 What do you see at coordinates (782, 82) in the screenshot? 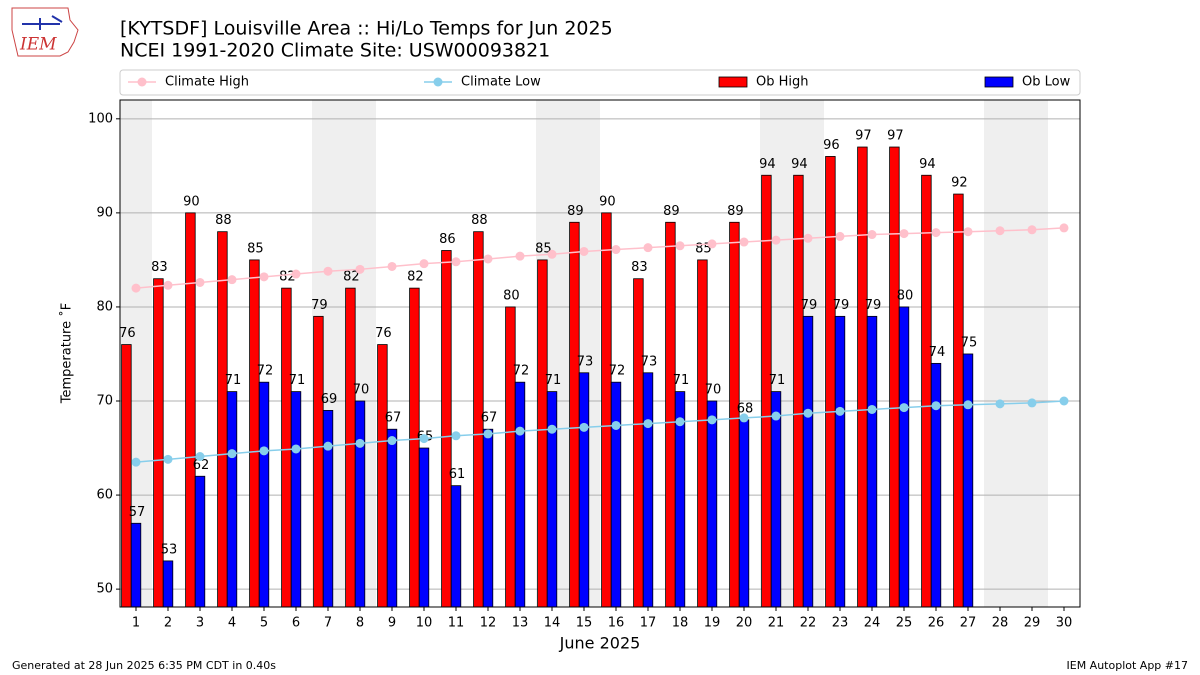
I see `legend-label: Ob High` at bounding box center [782, 82].